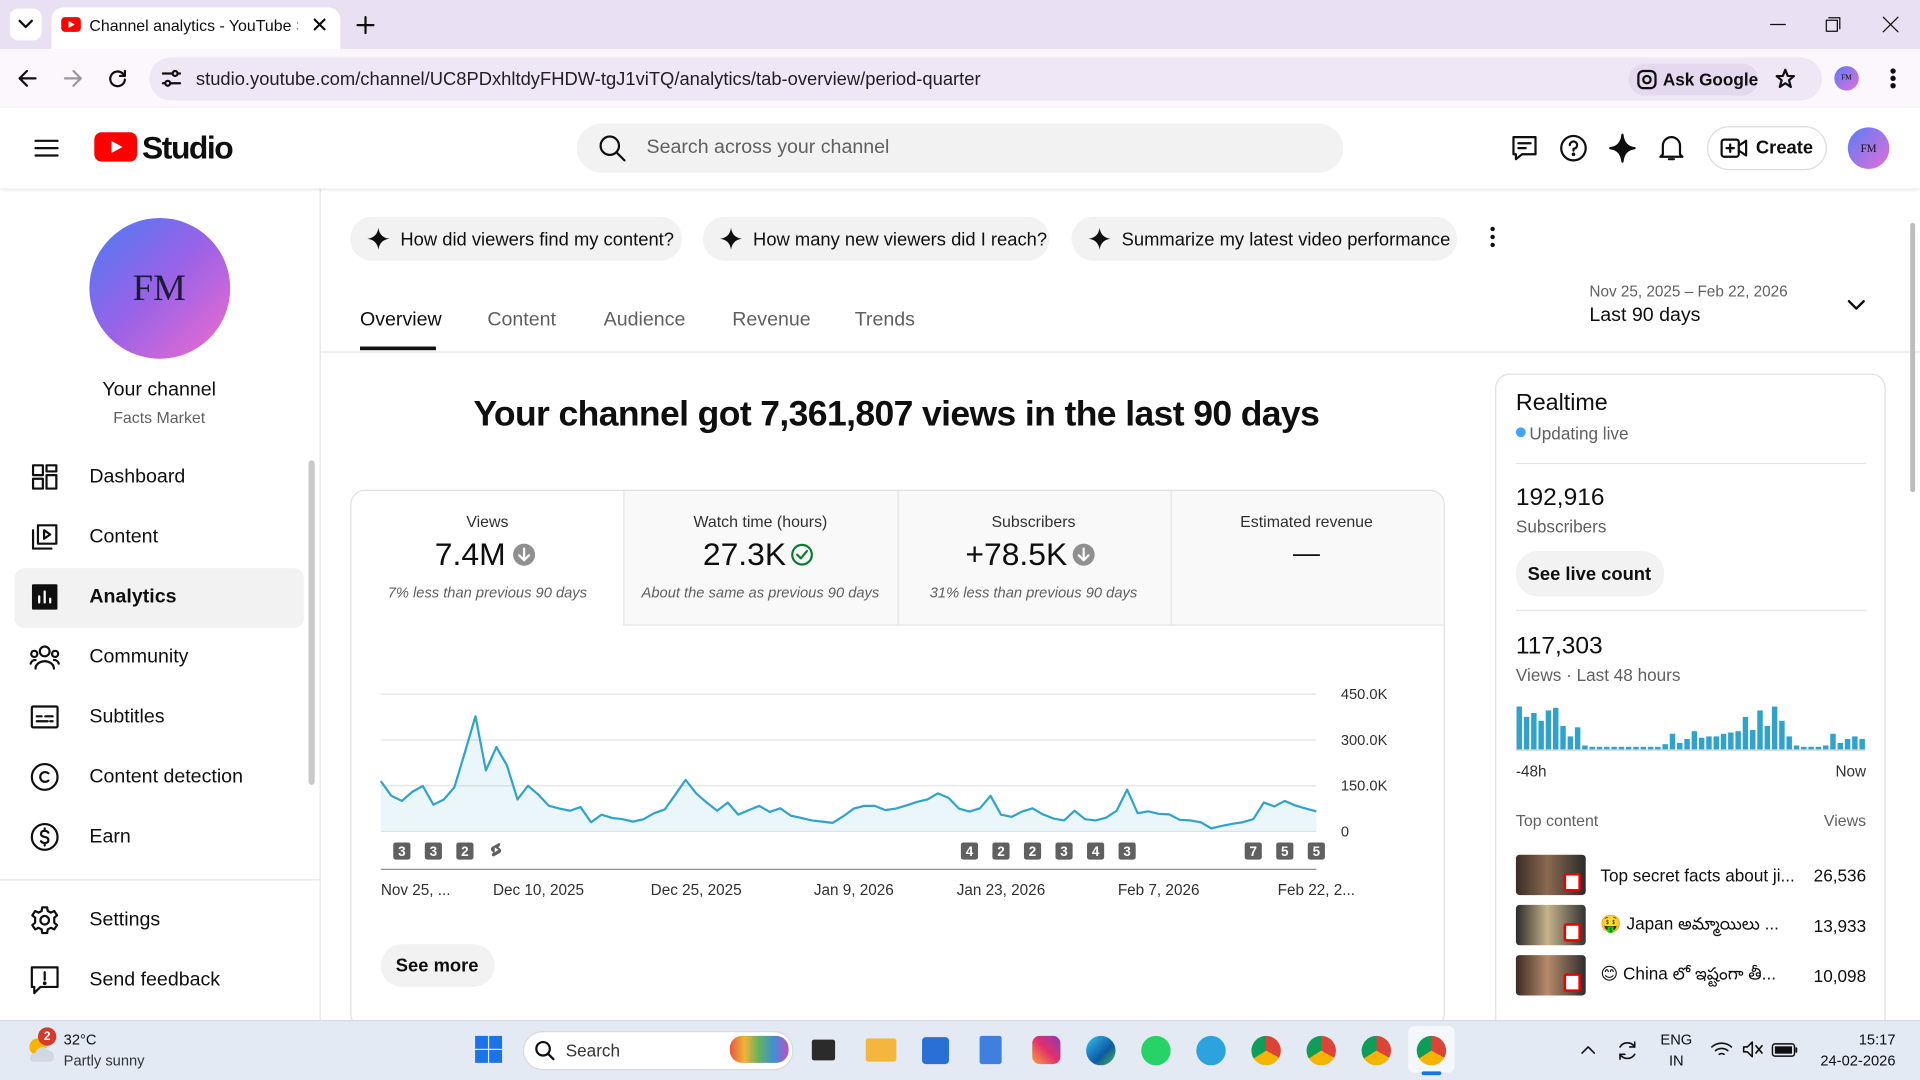  I want to click on search-box, so click(960, 148).